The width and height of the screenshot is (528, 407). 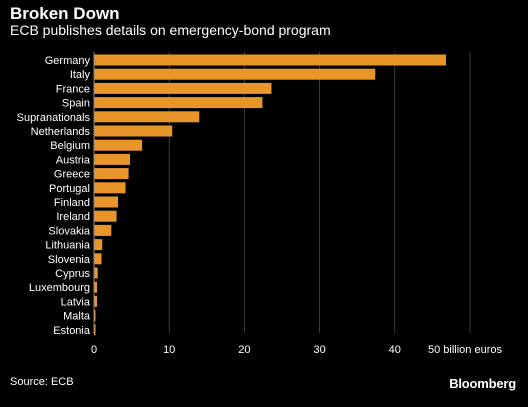 What do you see at coordinates (80, 75) in the screenshot?
I see `category-label: Italy` at bounding box center [80, 75].